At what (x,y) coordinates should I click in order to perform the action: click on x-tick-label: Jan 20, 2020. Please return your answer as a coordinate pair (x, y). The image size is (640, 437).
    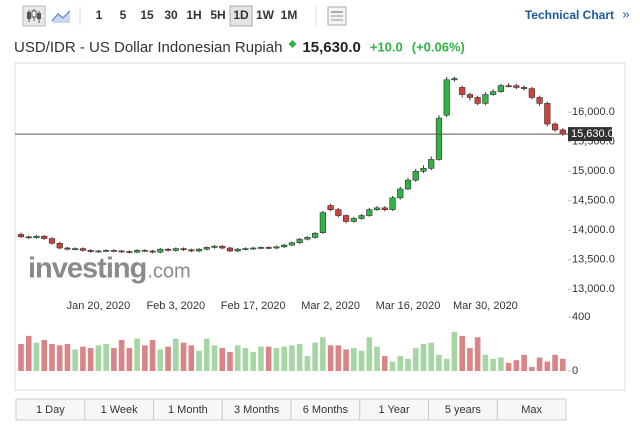
    Looking at the image, I should click on (99, 306).